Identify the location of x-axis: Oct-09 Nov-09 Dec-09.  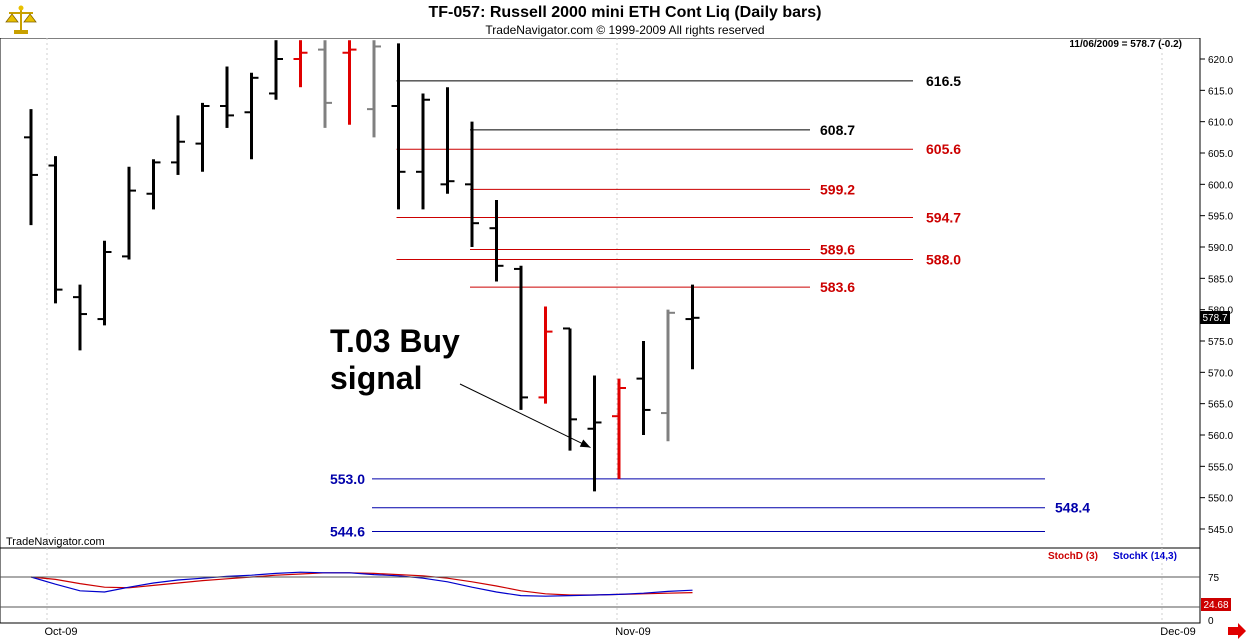
(619, 632).